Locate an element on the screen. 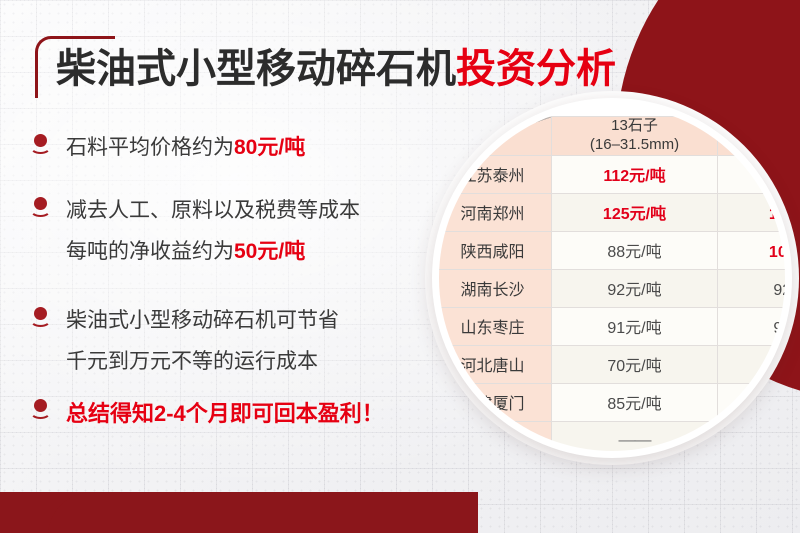 This screenshot has height=533, width=800. bullet-item: 总结得知2-4个月即可回本盈利！ is located at coordinates (240, 414).